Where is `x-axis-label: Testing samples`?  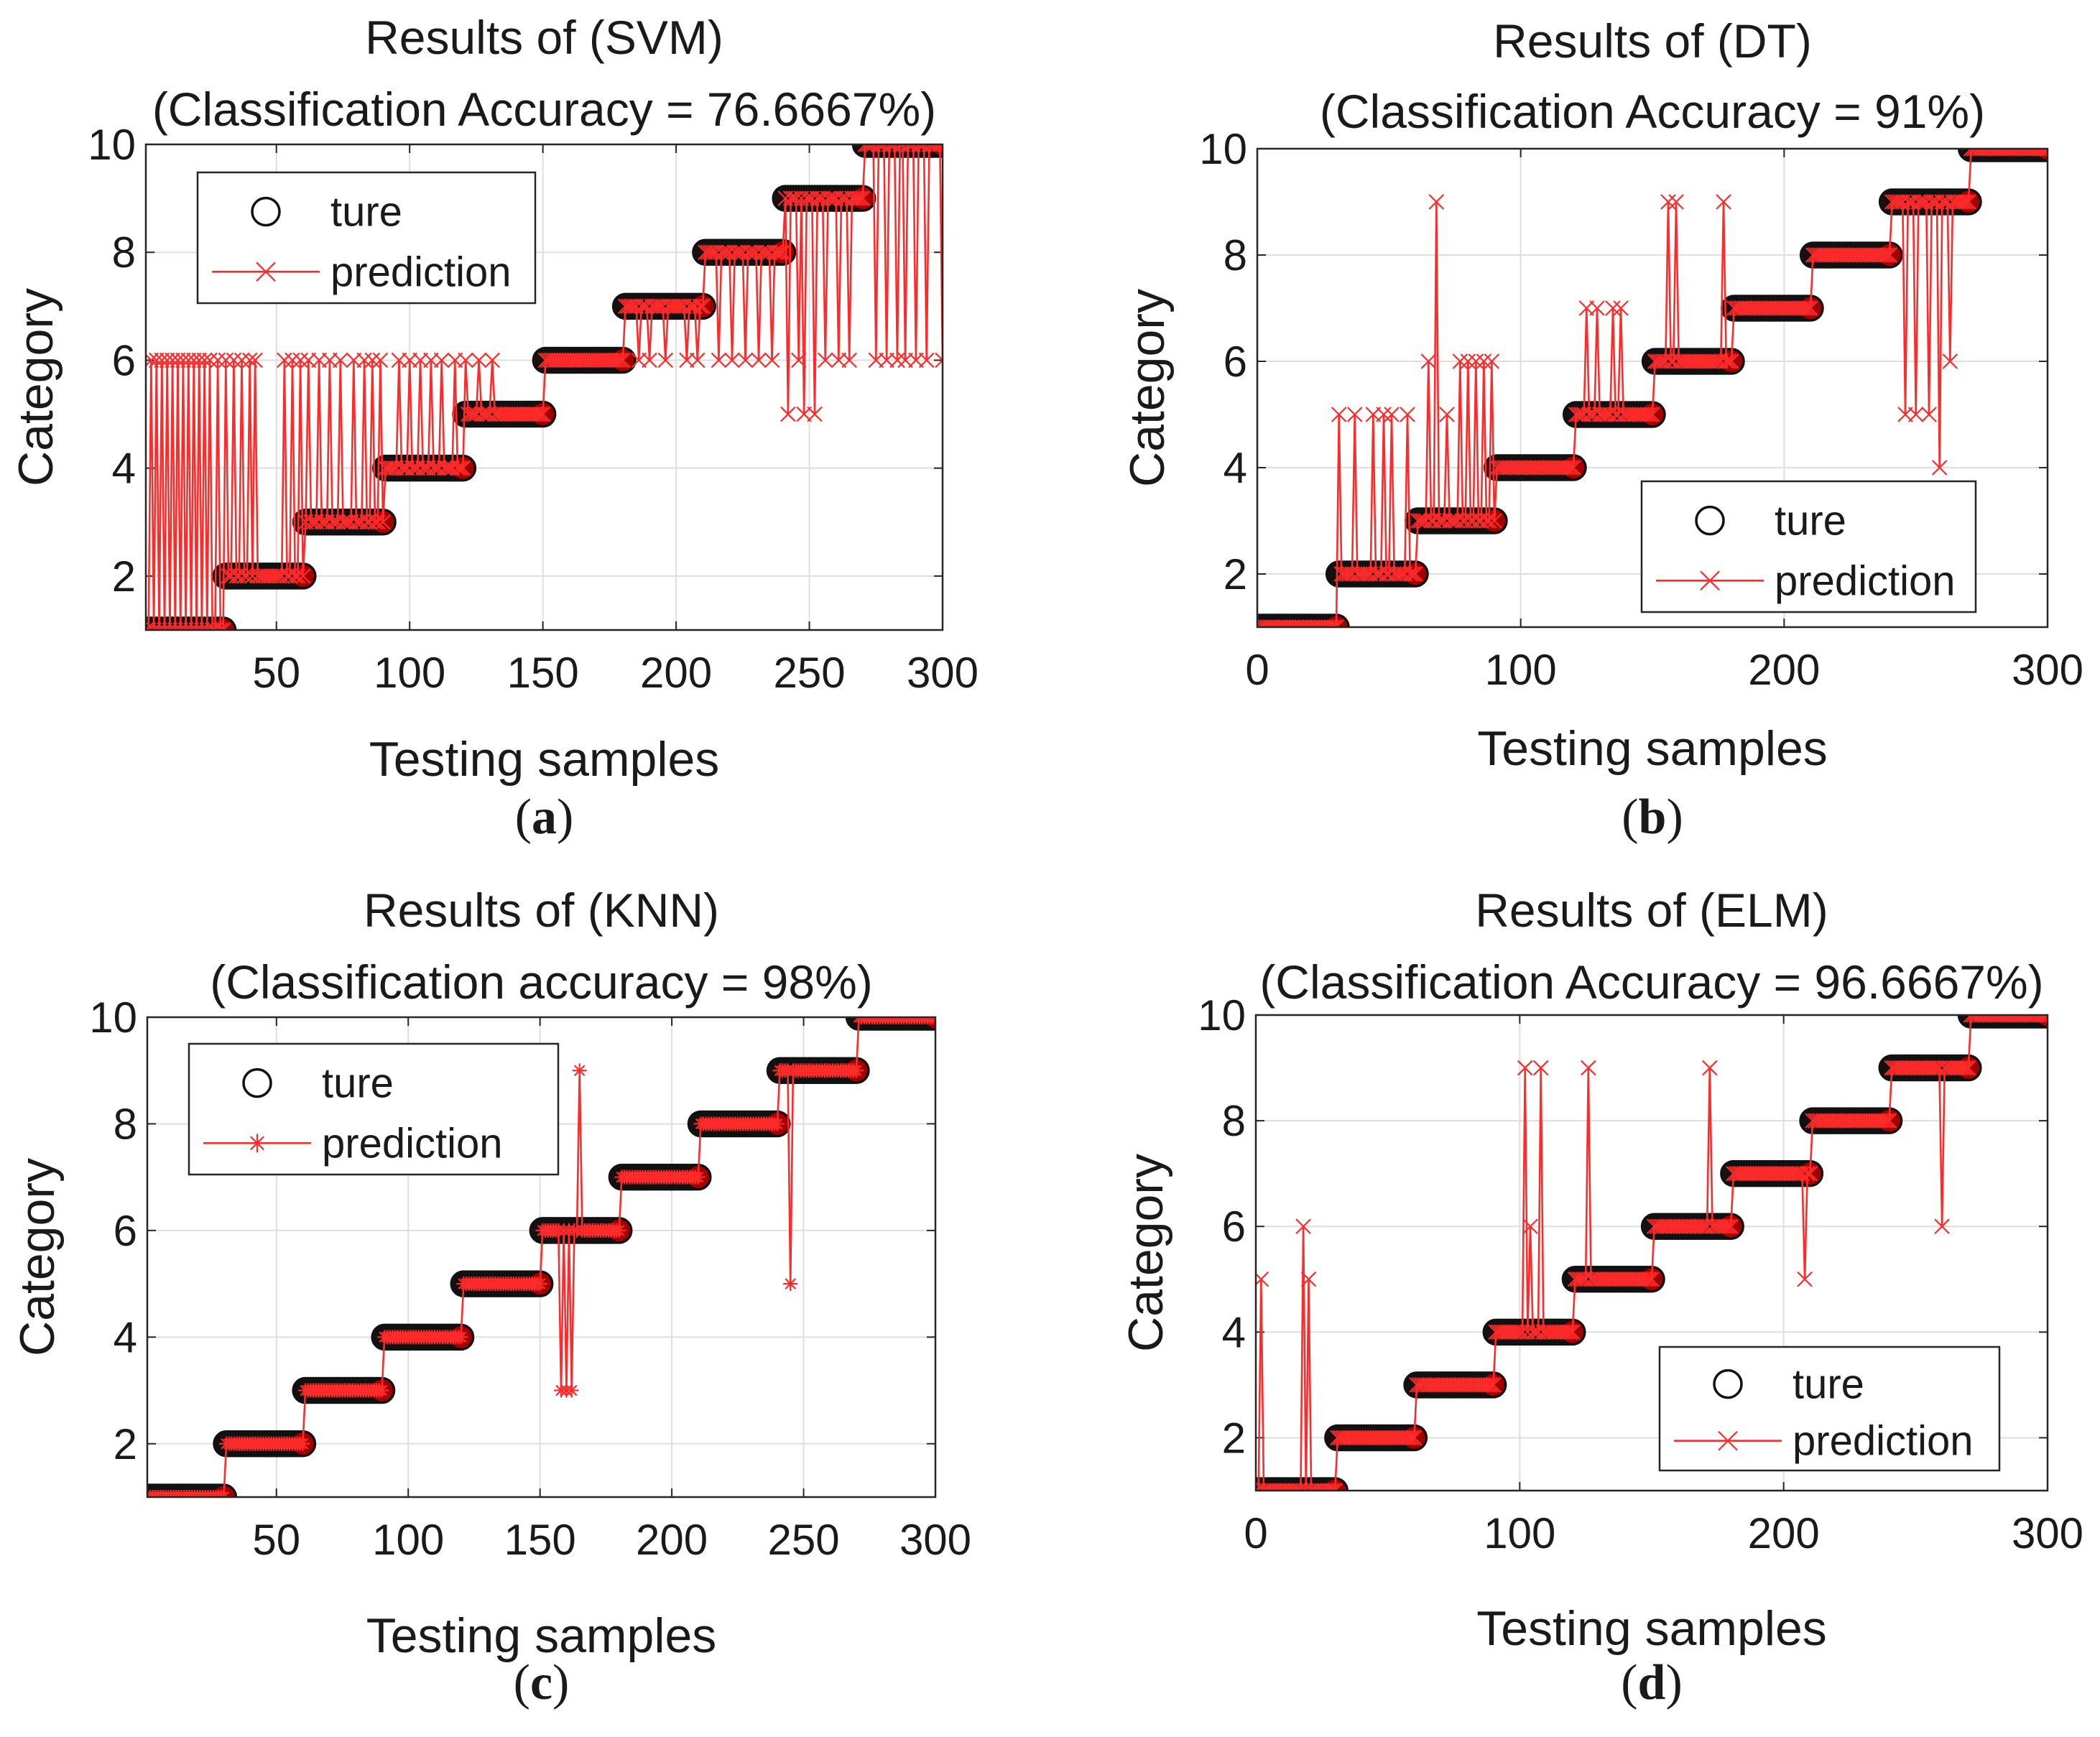
x-axis-label: Testing samples is located at coordinates (542, 1635).